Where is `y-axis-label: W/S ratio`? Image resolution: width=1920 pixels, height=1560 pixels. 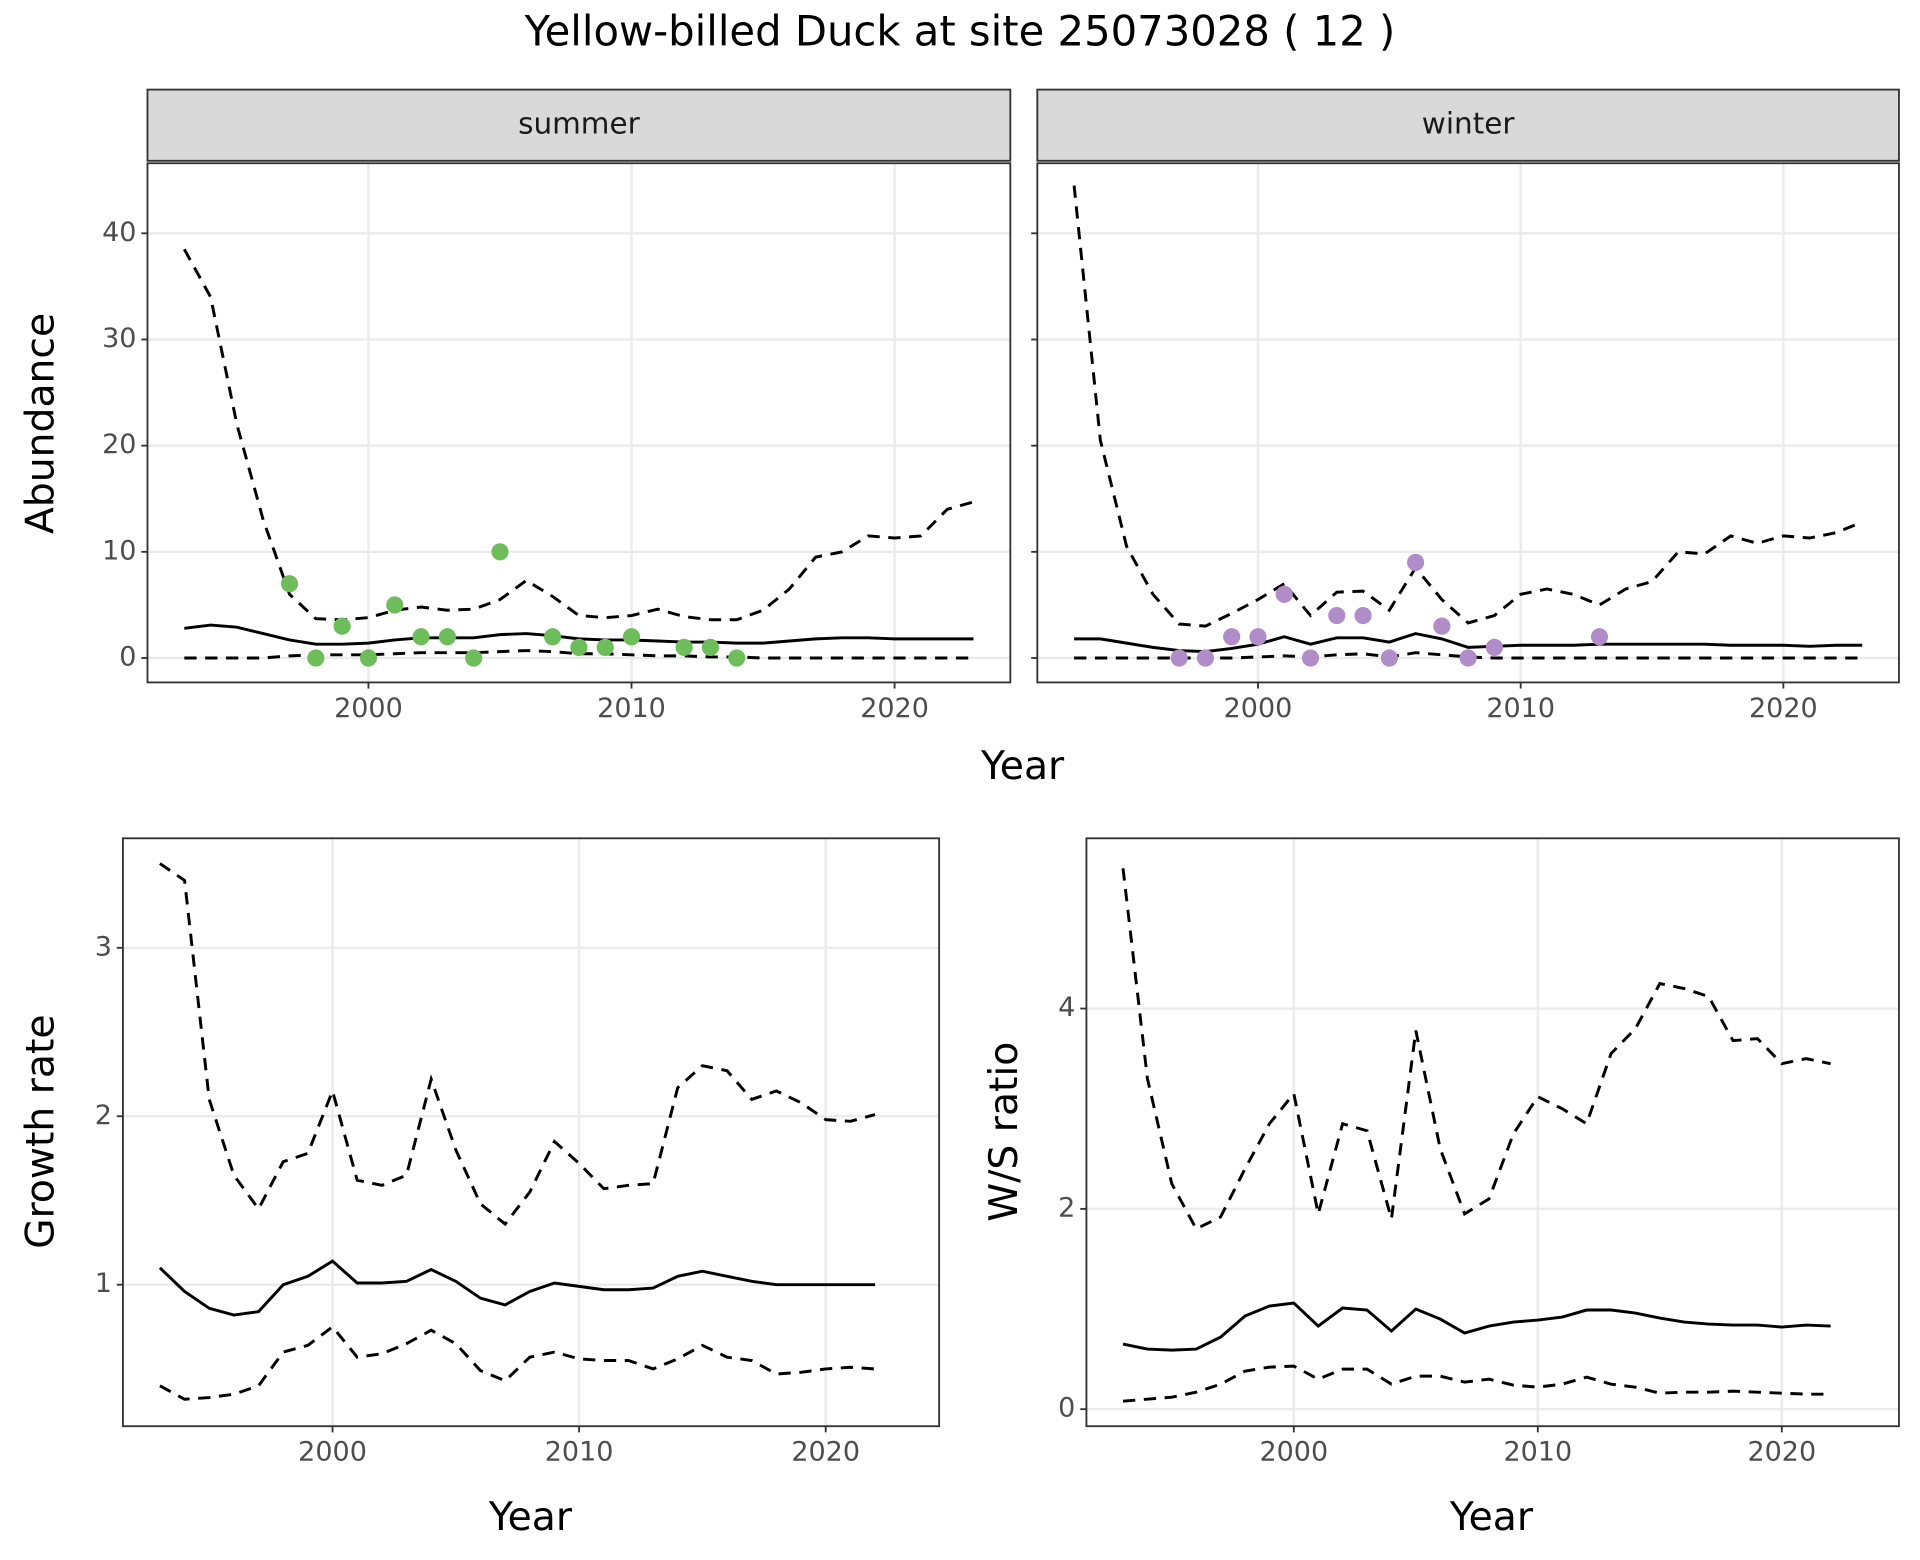 y-axis-label: W/S ratio is located at coordinates (1004, 1132).